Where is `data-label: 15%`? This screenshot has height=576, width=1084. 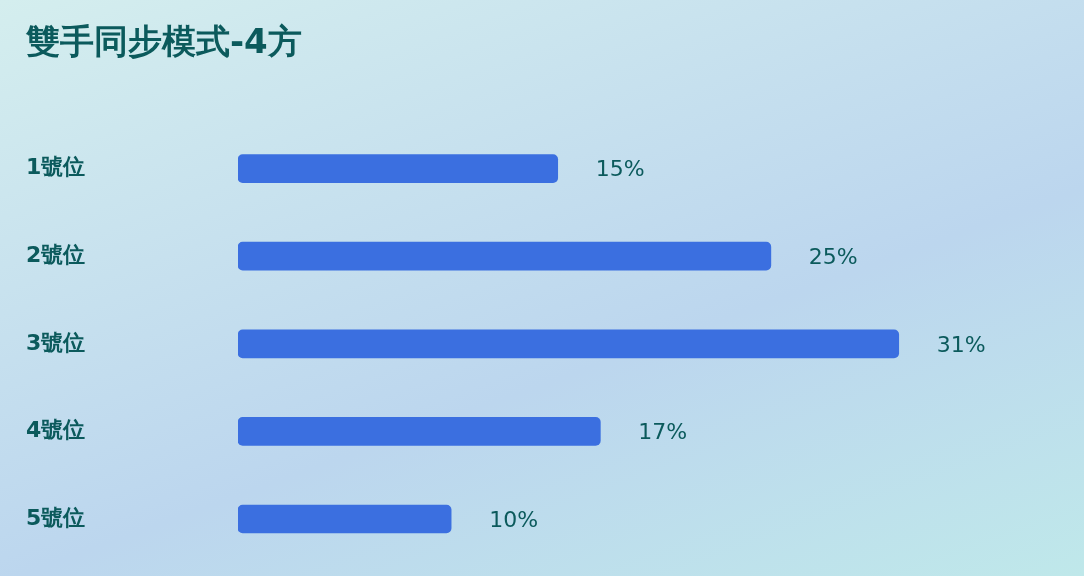 data-label: 15% is located at coordinates (620, 169).